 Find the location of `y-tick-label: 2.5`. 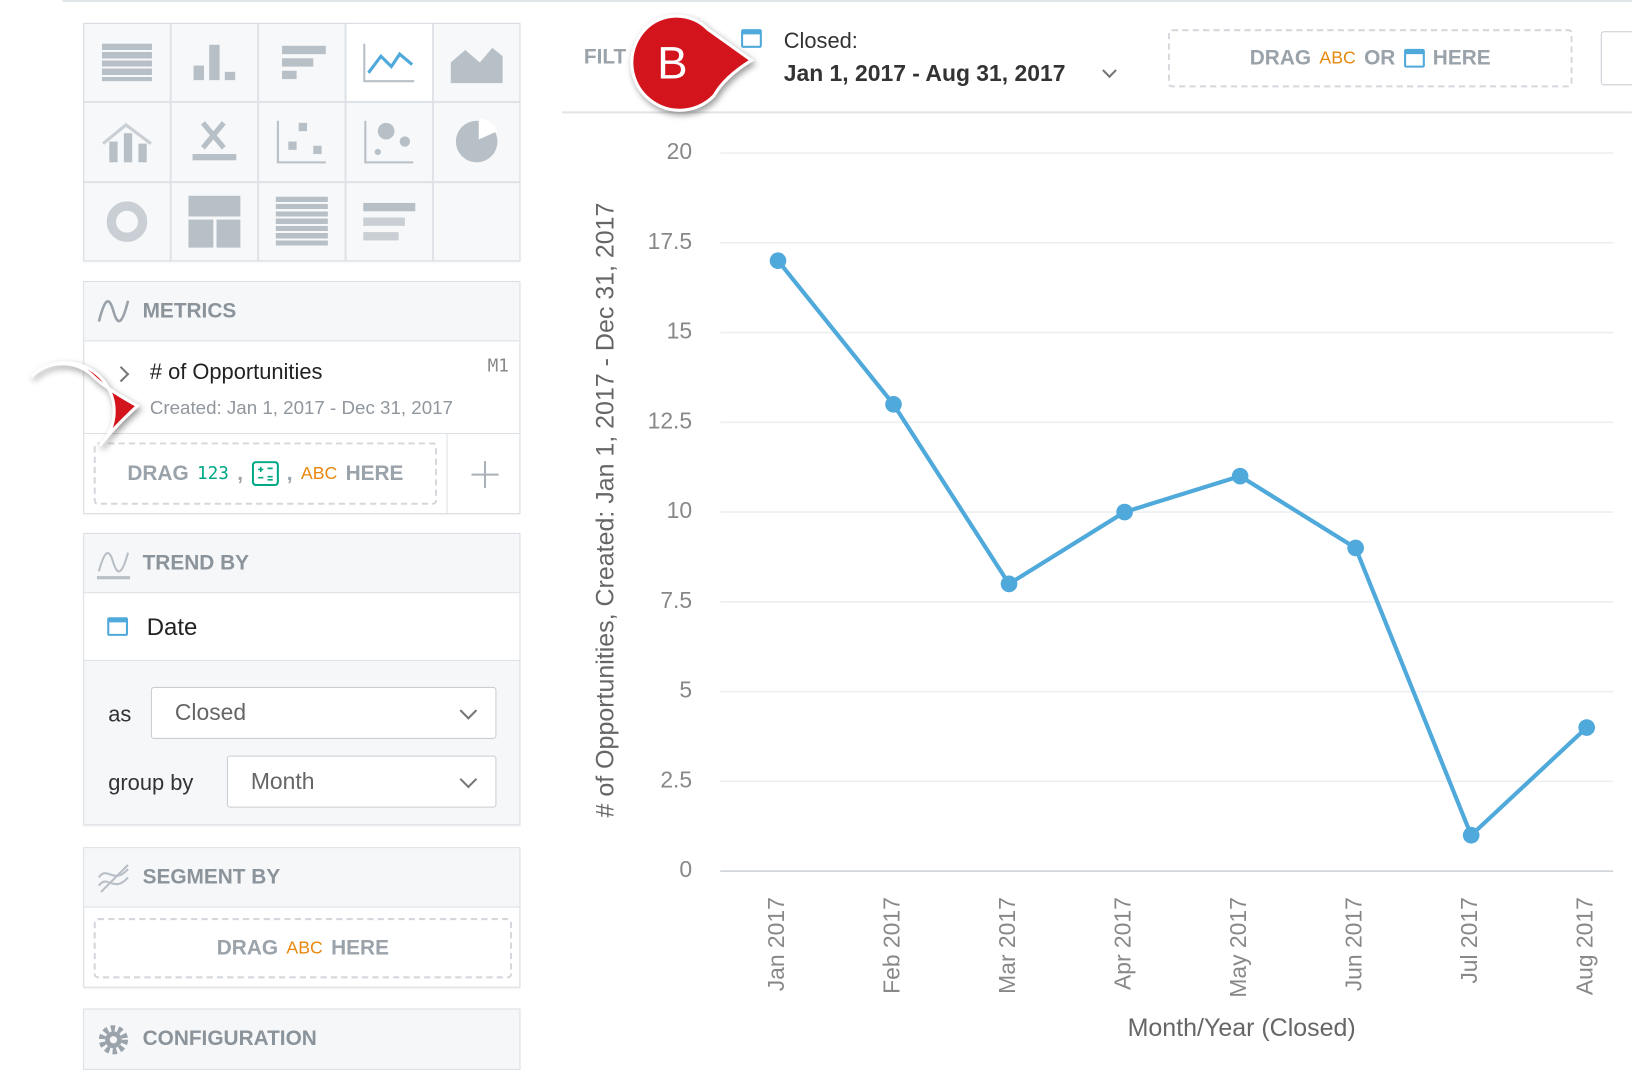

y-tick-label: 2.5 is located at coordinates (676, 779).